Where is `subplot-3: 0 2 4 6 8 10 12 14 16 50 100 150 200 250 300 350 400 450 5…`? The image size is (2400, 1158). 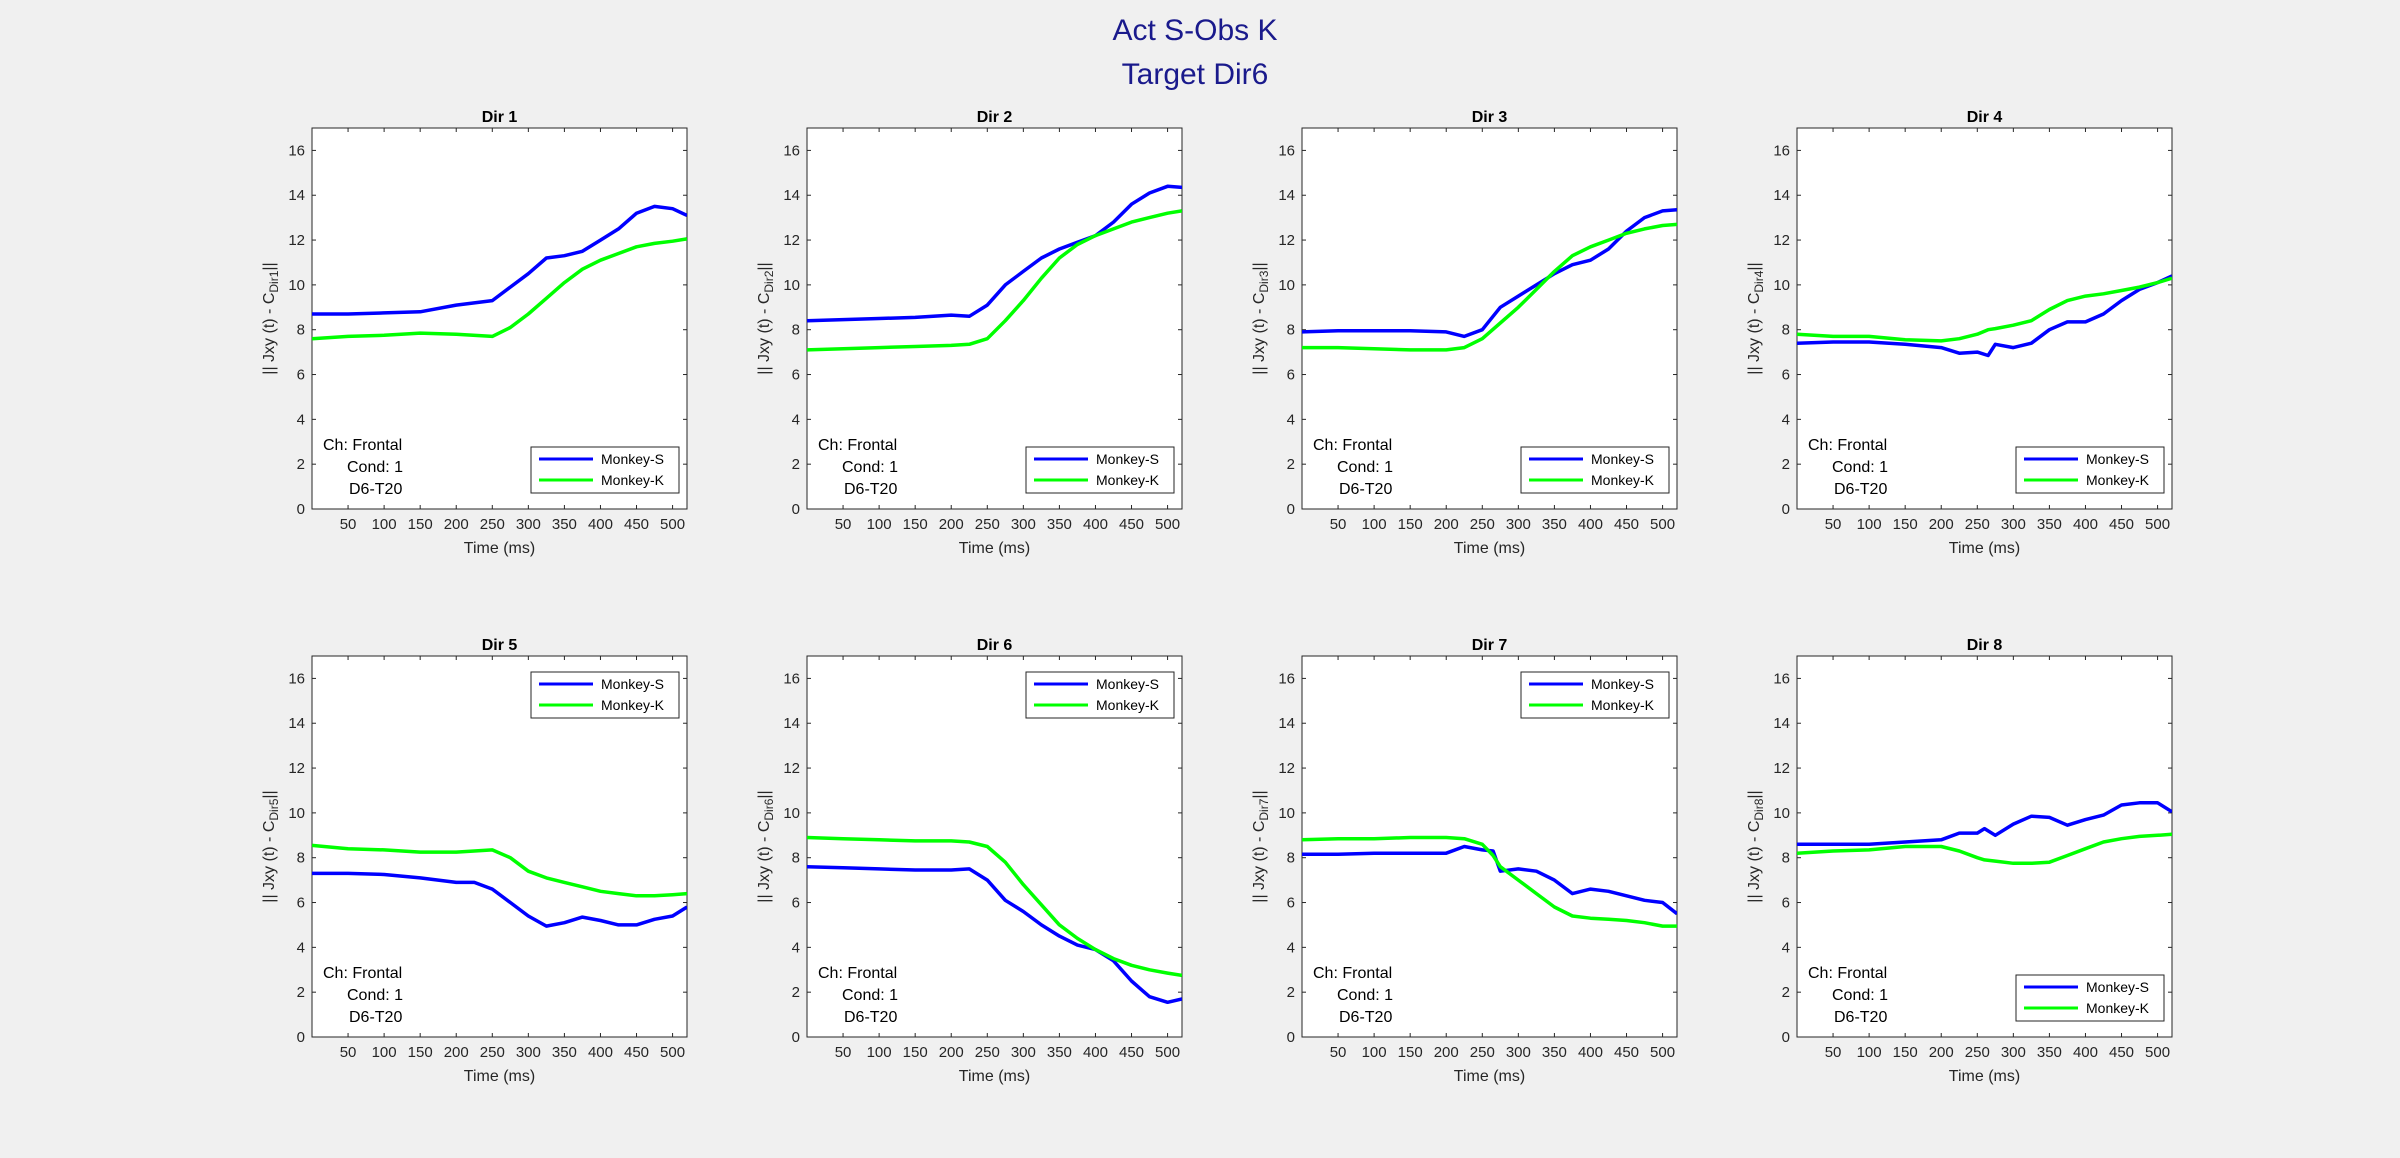
subplot-3: 0 2 4 6 8 10 12 14 16 50 100 150 200 250 300 350 400 450 5… is located at coordinates (1464, 333).